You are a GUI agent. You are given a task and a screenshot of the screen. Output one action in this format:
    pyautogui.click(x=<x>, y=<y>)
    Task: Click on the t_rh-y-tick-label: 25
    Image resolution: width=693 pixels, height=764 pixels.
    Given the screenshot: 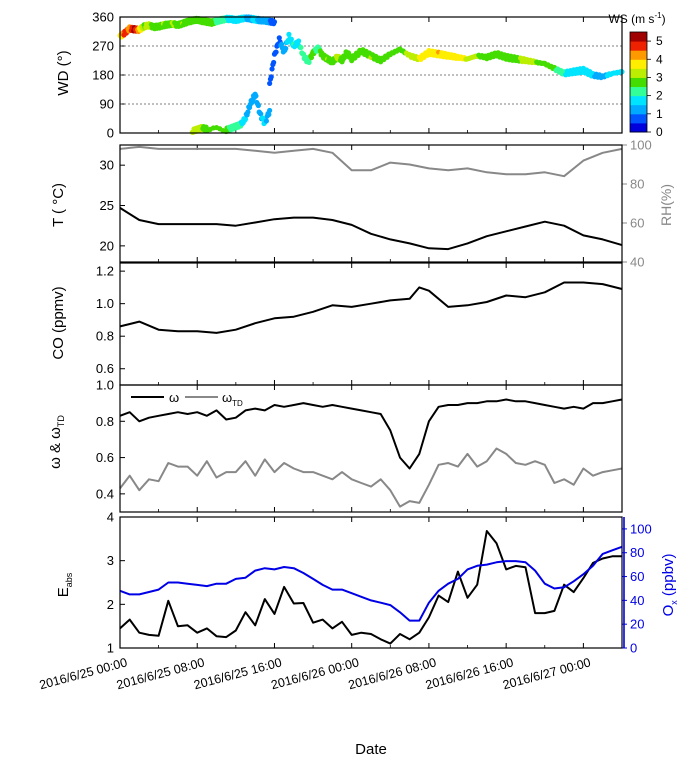 What is the action you would take?
    pyautogui.click(x=107, y=205)
    